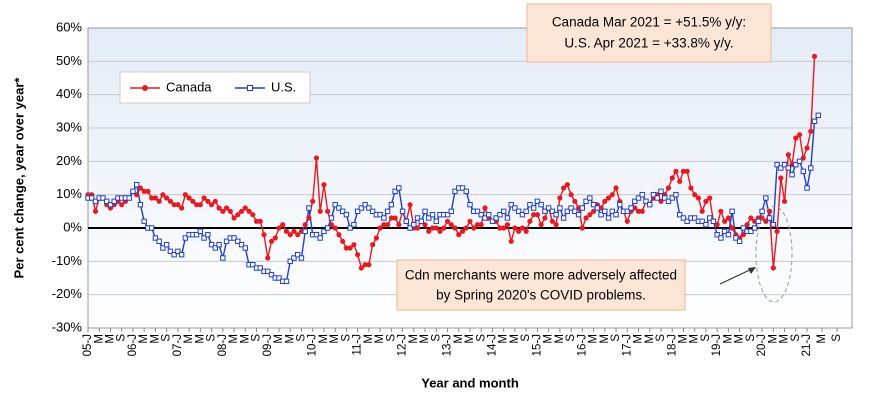  What do you see at coordinates (67, 293) in the screenshot?
I see `y-tick-label: -20%` at bounding box center [67, 293].